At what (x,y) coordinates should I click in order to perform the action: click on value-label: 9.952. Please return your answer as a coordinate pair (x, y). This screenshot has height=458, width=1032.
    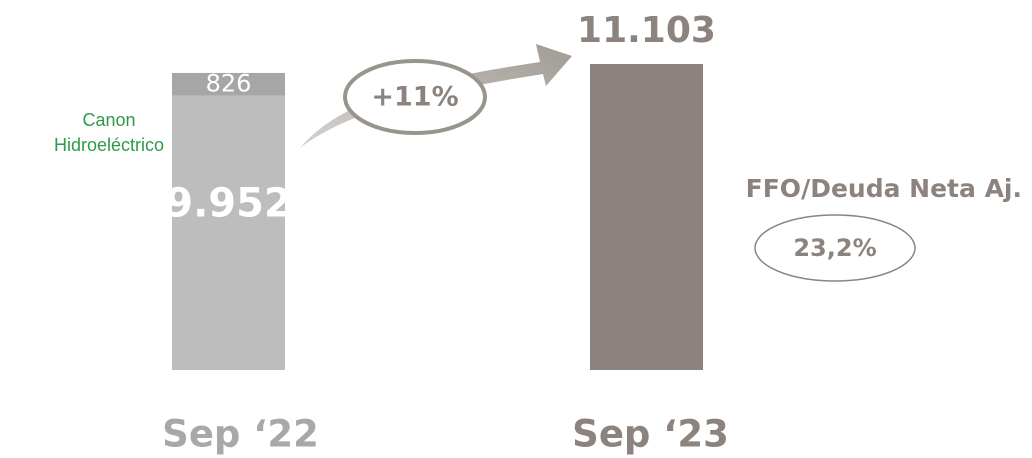
    Looking at the image, I should click on (228, 203).